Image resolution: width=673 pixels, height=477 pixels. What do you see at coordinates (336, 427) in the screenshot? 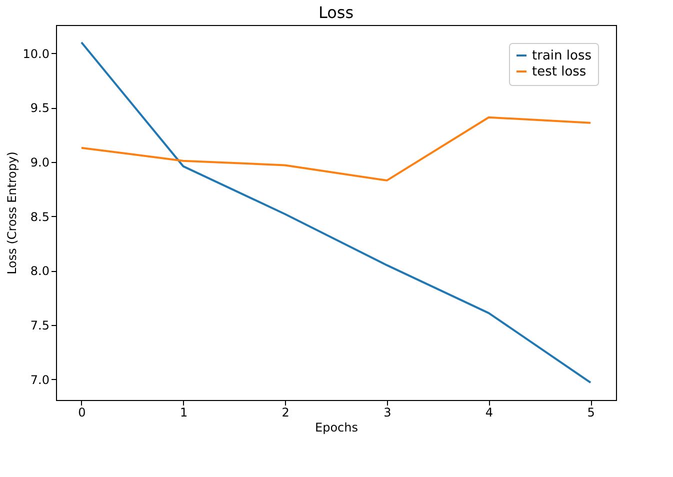
I see `x-axis-title: Epochs` at bounding box center [336, 427].